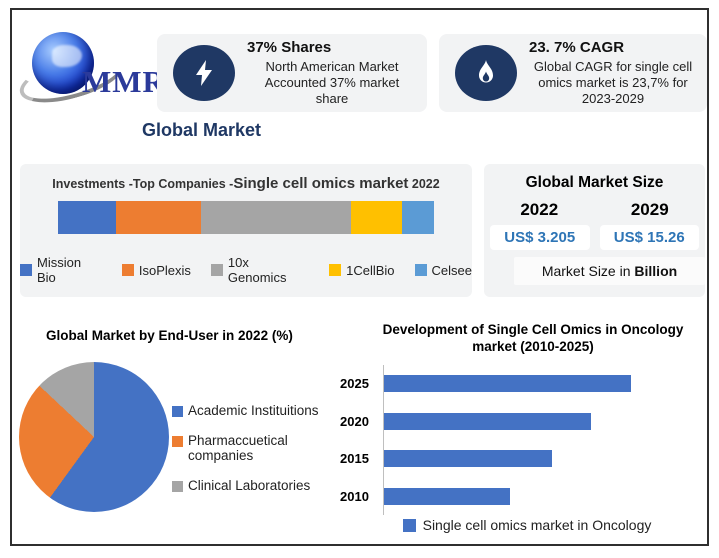 The height and width of the screenshot is (558, 719). I want to click on market-size-title: Global Market Size, so click(594, 182).